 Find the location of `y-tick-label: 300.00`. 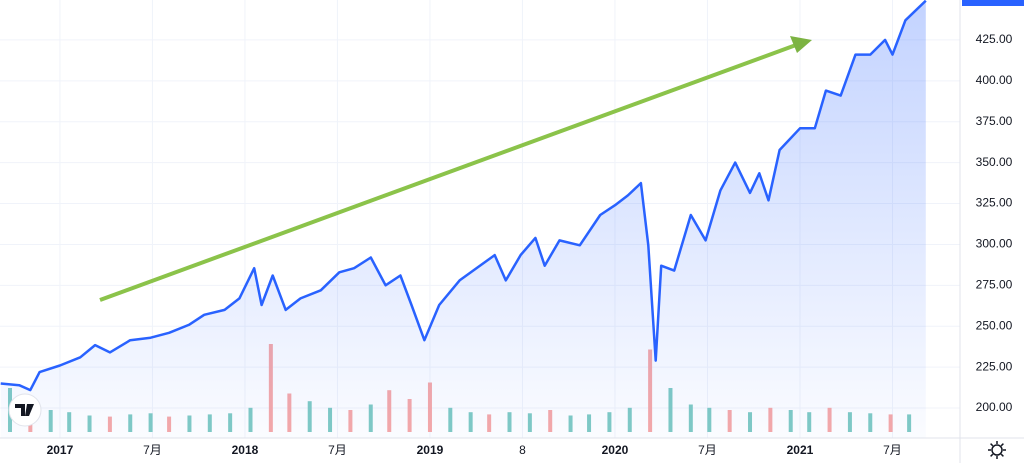

y-tick-label: 300.00 is located at coordinates (994, 244).